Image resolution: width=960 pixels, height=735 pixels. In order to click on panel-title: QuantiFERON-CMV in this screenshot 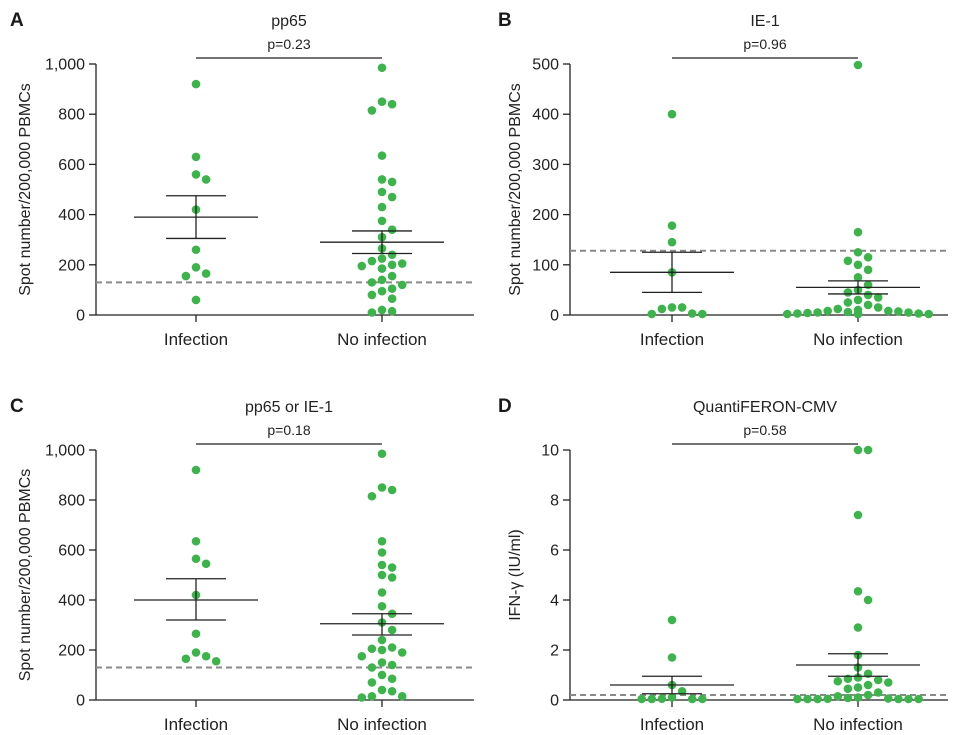, I will do `click(765, 407)`.